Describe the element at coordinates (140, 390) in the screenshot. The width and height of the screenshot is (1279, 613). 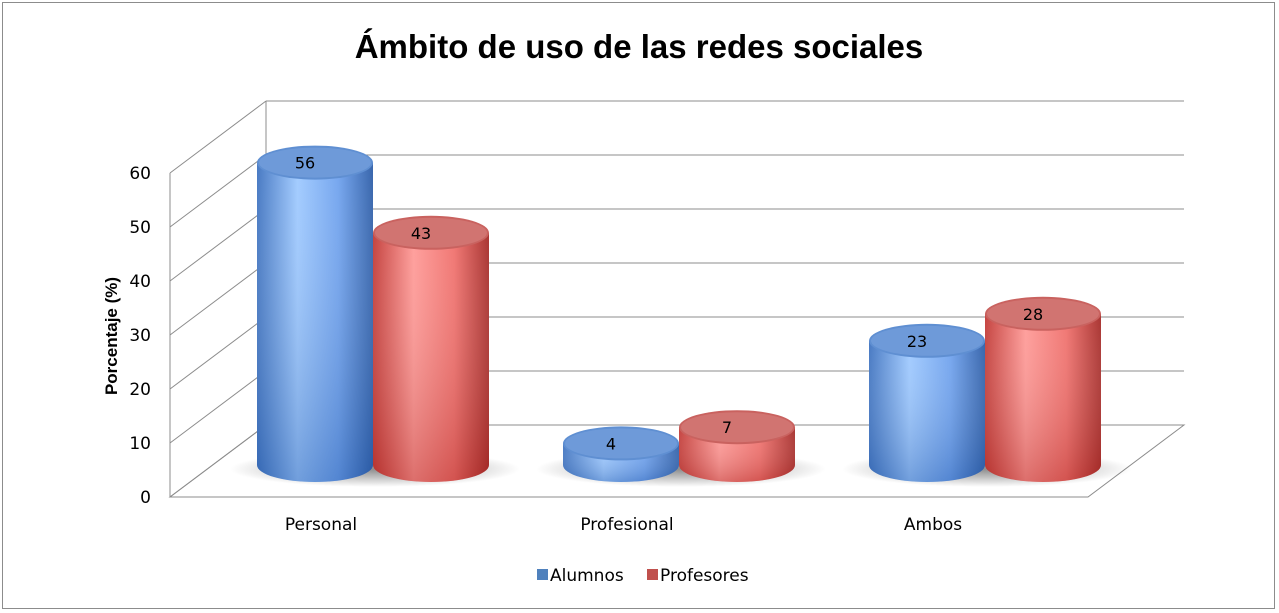
I see `y-tick-label: 20` at that location.